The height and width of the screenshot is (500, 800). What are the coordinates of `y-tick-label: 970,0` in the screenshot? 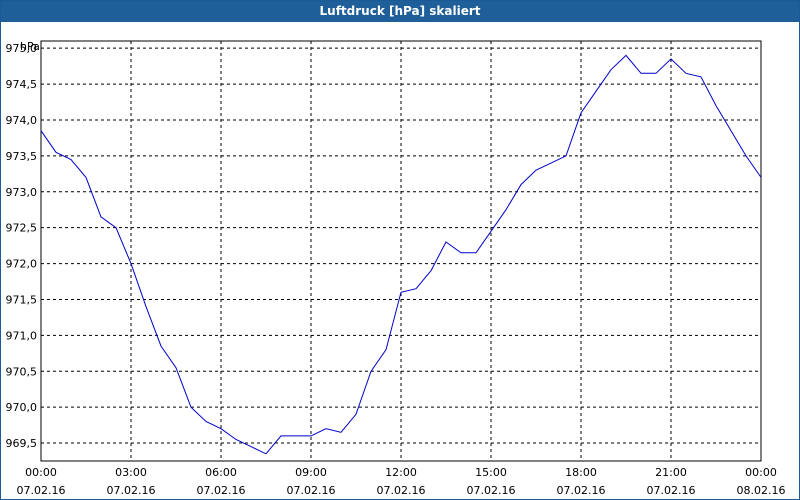 It's located at (22, 407).